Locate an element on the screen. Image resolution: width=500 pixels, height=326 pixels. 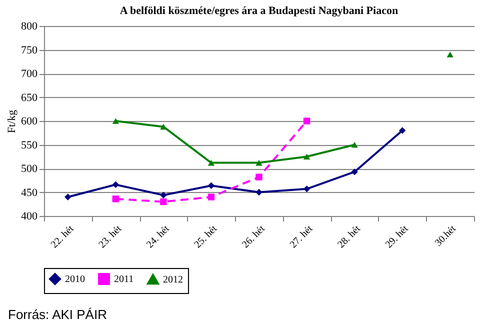
y-tick-label: 650 is located at coordinates (29, 98).